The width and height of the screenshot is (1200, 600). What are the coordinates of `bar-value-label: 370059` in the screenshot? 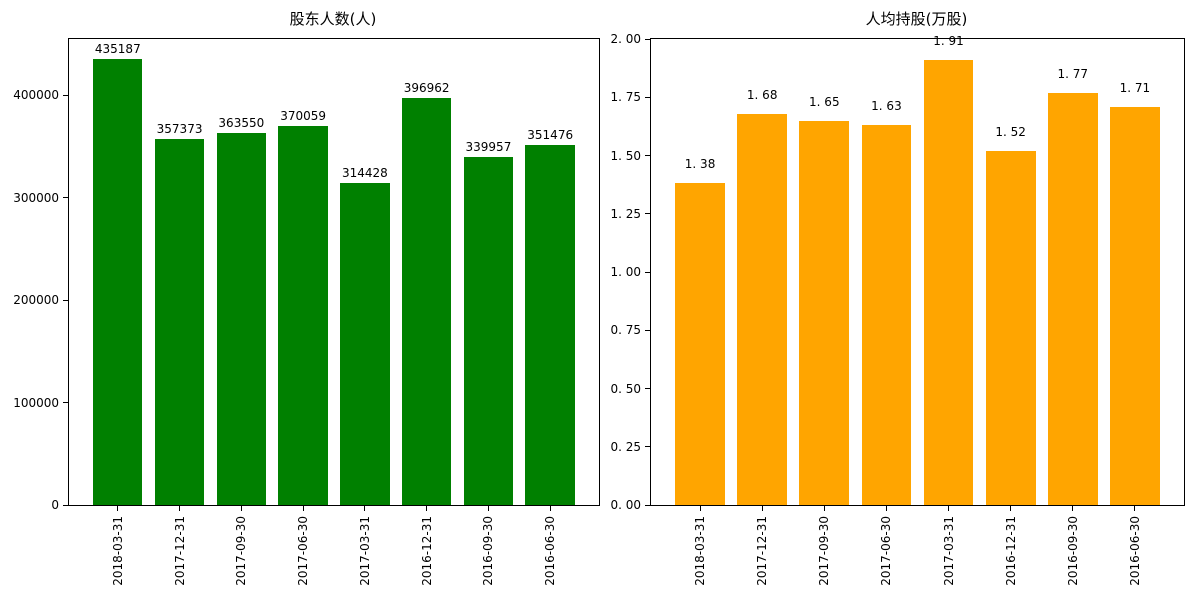 It's located at (303, 116).